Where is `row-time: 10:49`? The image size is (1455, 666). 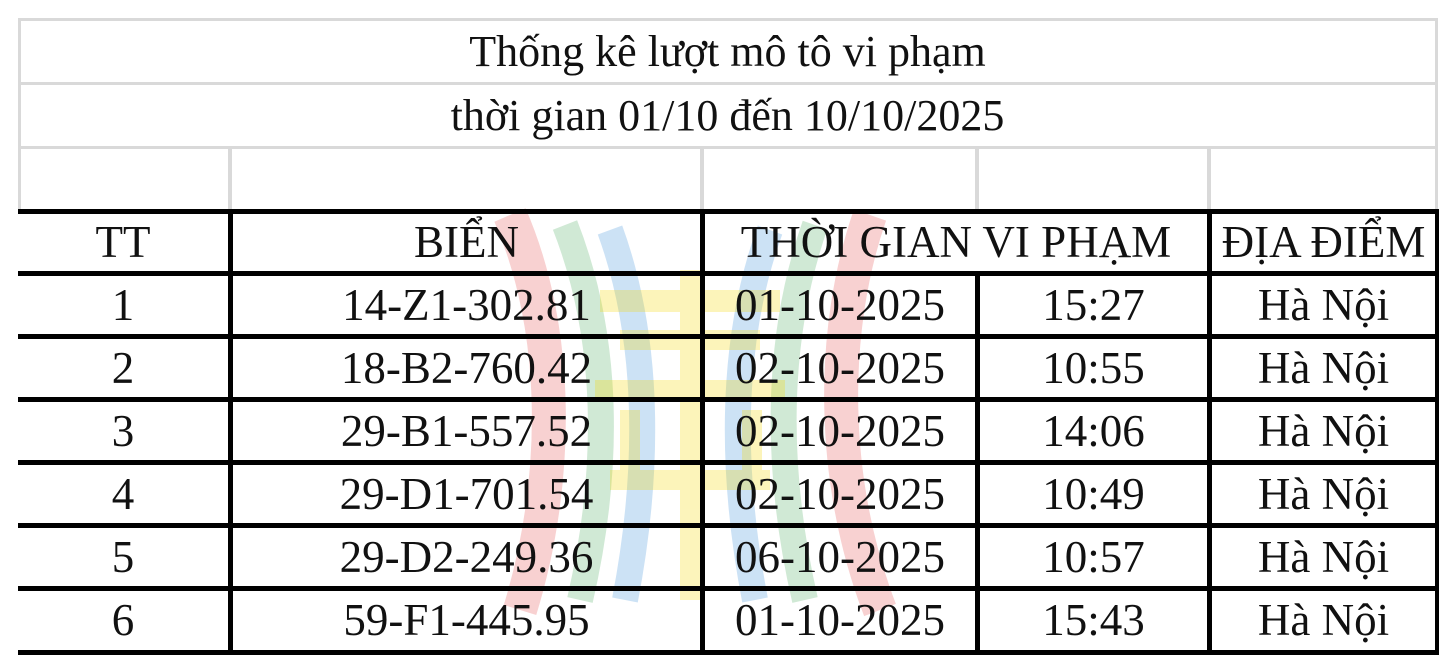 row-time: 10:49 is located at coordinates (1093, 493).